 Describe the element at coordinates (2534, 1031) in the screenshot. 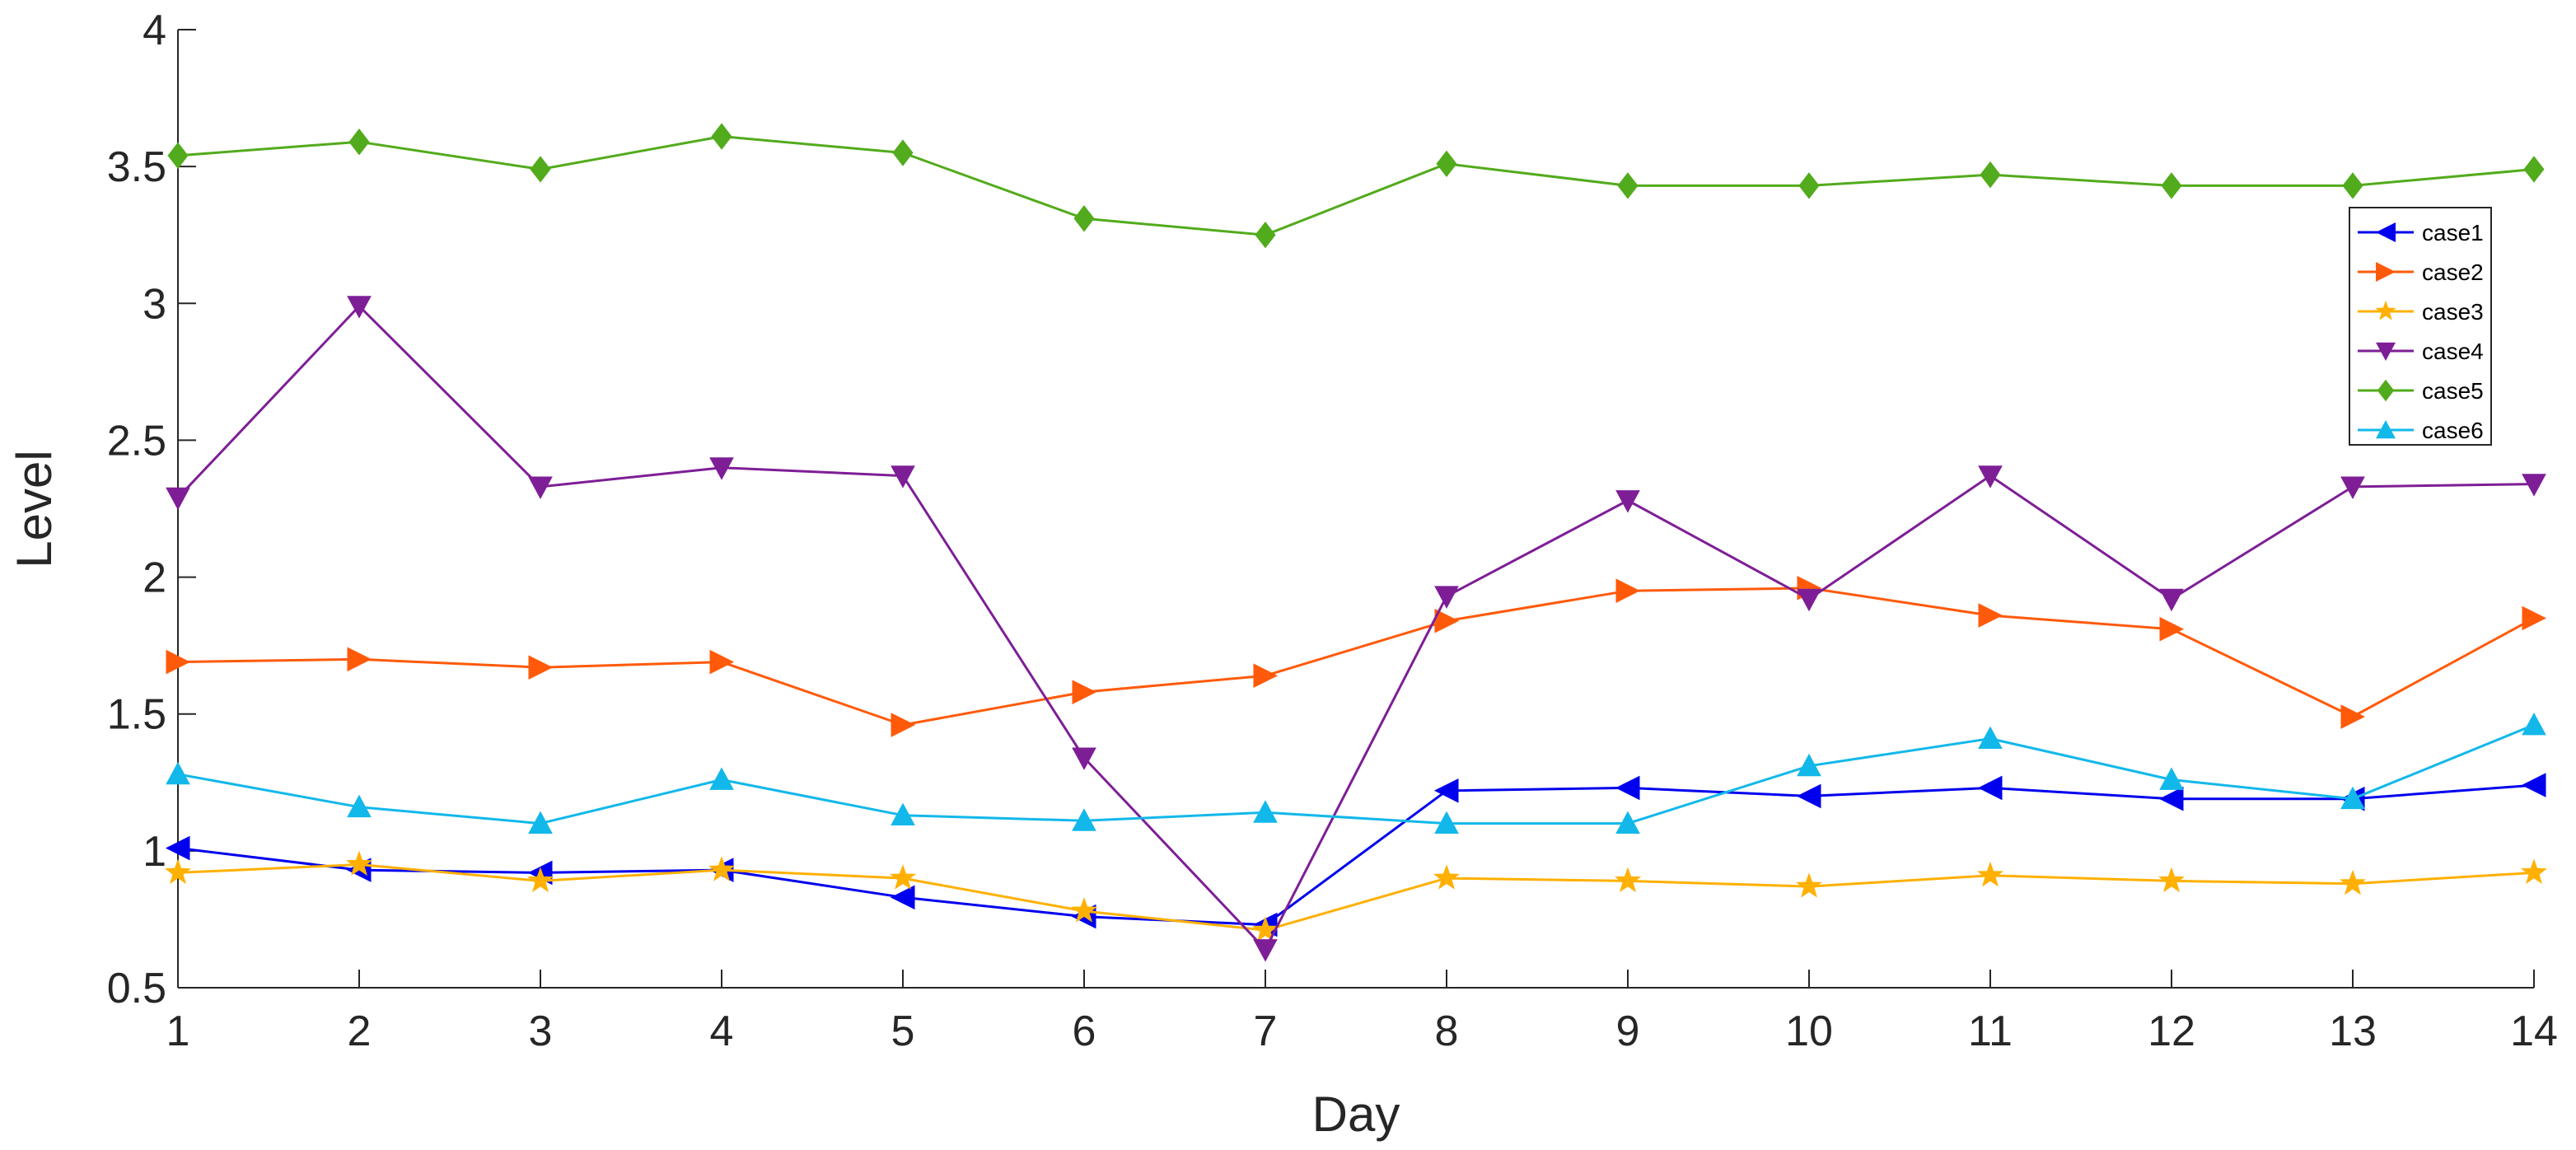

I see `x-tick-label: 14` at that location.